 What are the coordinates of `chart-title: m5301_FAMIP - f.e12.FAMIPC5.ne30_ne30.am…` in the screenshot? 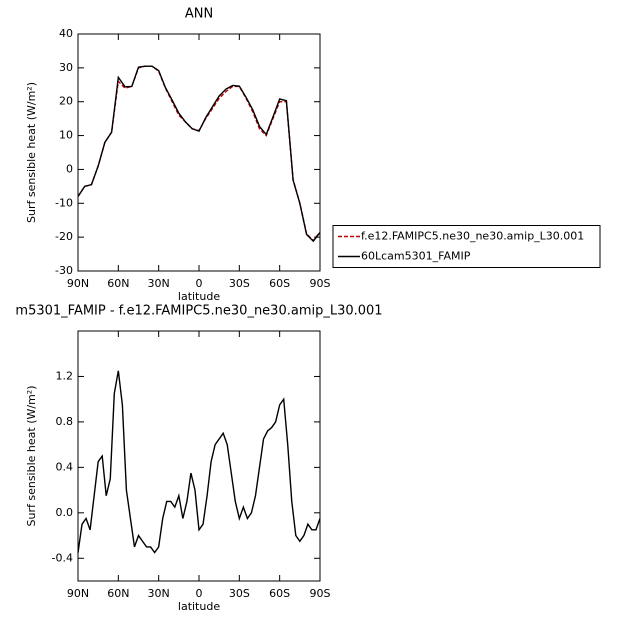 It's located at (198, 311).